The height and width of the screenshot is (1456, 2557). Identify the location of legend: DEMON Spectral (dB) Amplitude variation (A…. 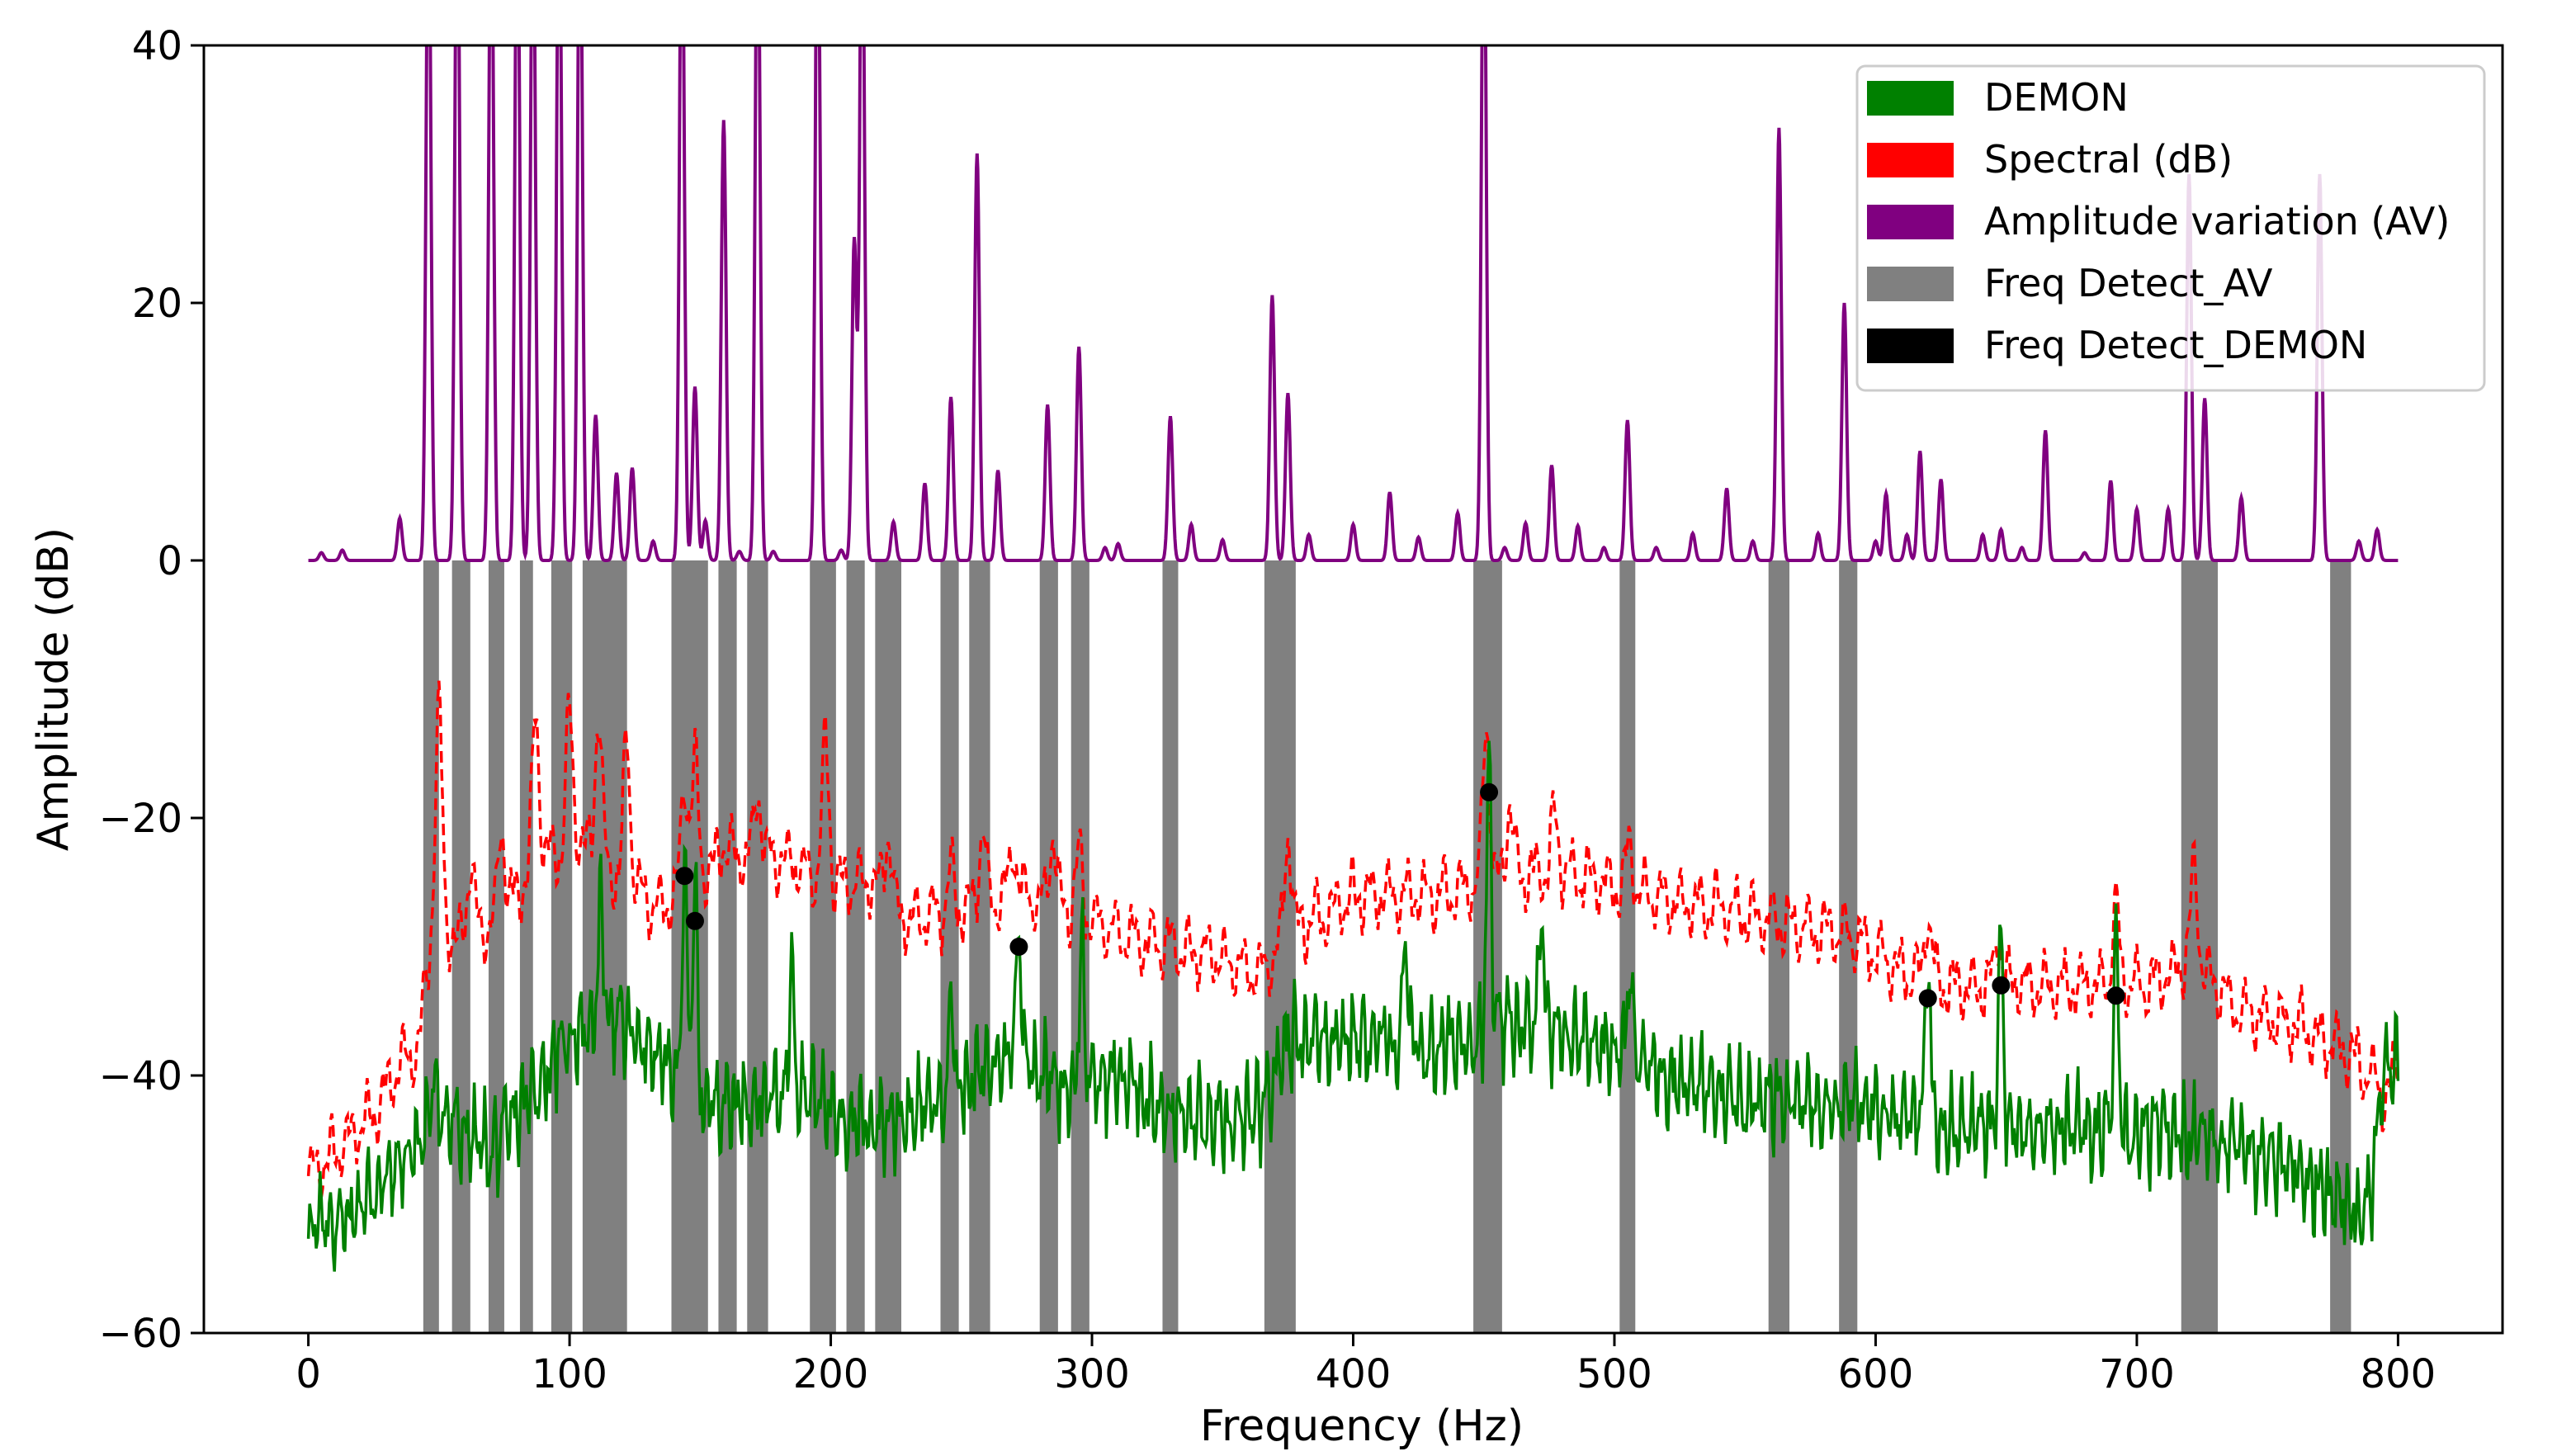
(2170, 228).